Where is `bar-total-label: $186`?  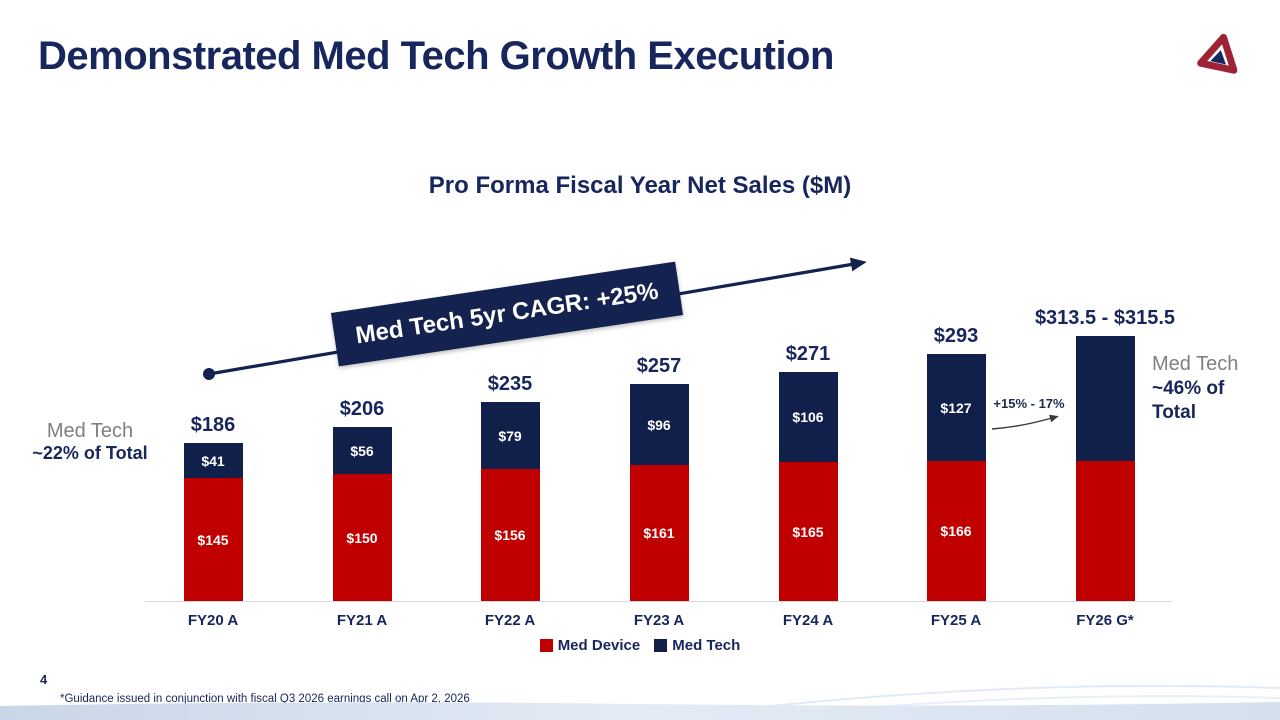
bar-total-label: $186 is located at coordinates (213, 425).